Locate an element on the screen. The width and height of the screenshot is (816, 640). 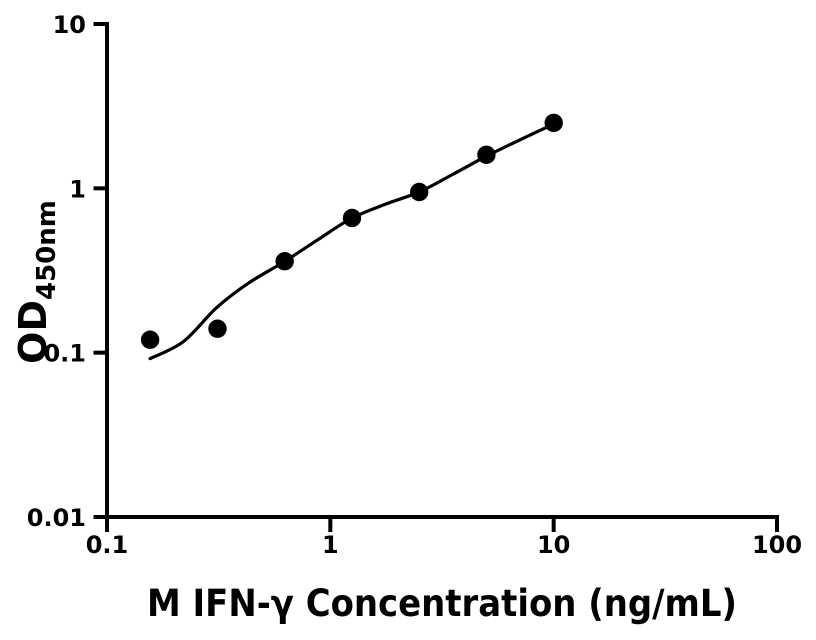
y-axis-label-main: OD is located at coordinates (33, 332).